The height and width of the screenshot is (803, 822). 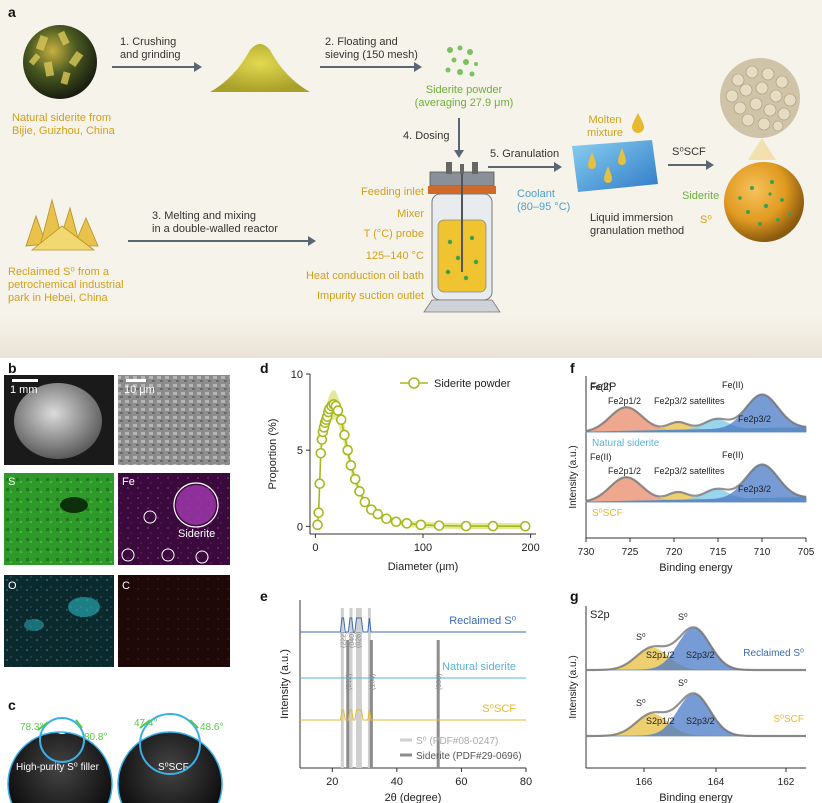 What do you see at coordinates (410, 214) in the screenshot?
I see `reactor-mixer: Mixer` at bounding box center [410, 214].